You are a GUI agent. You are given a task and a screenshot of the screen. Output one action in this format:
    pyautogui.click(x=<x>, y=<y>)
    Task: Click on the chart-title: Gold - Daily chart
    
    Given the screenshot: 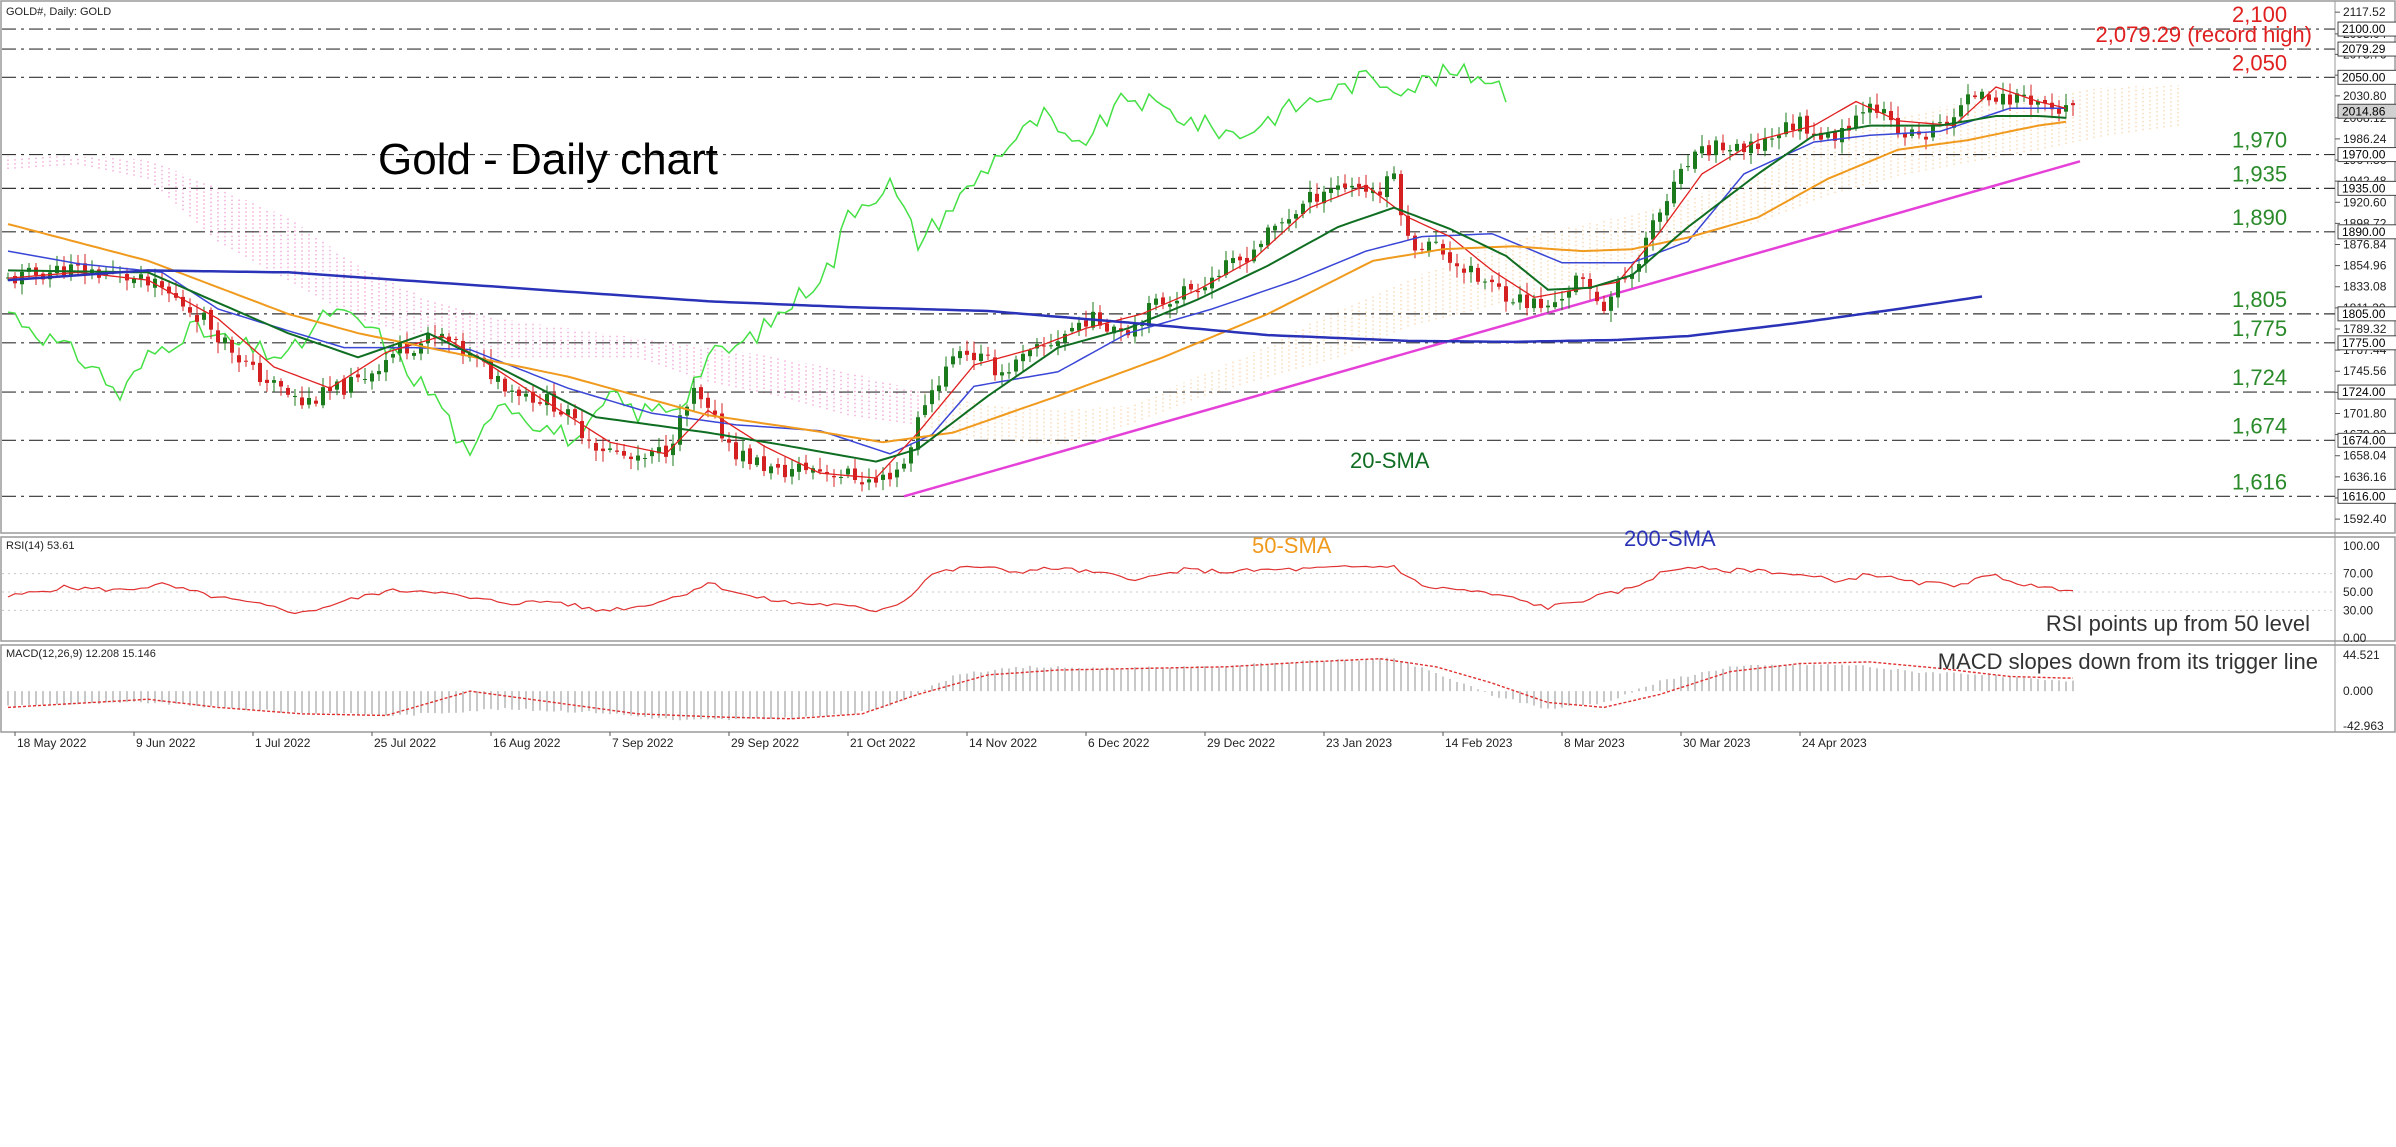 What is the action you would take?
    pyautogui.click(x=548, y=159)
    